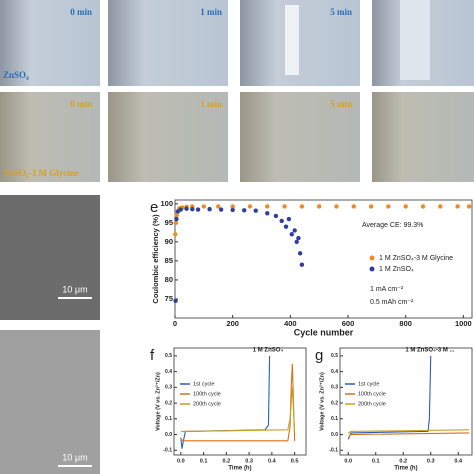 The width and height of the screenshot is (474, 474). What do you see at coordinates (341, 12) in the screenshot?
I see `time-label: 5 min` at bounding box center [341, 12].